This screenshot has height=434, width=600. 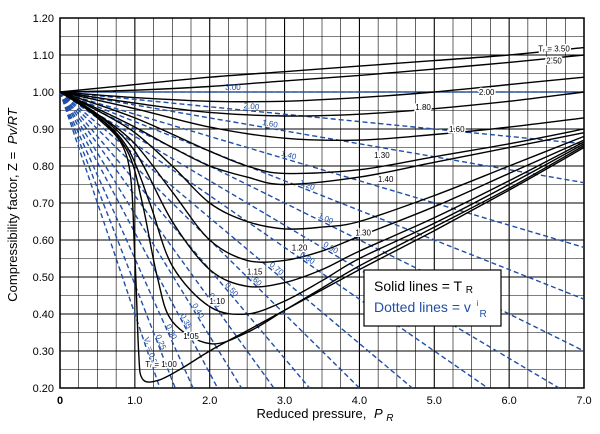 What do you see at coordinates (43, 241) in the screenshot?
I see `y-tick-label: 0.60` at bounding box center [43, 241].